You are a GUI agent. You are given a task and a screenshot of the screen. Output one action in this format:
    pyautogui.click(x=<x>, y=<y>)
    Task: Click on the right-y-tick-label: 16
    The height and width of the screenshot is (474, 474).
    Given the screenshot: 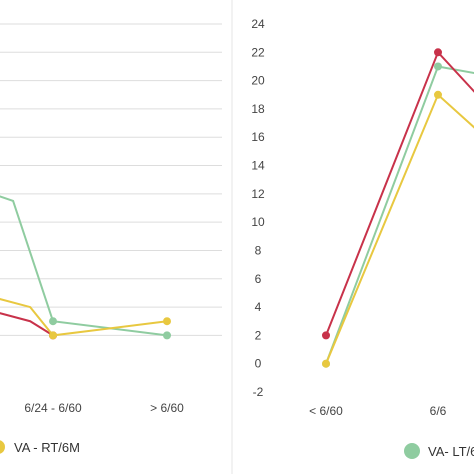 What is the action you would take?
    pyautogui.click(x=258, y=137)
    